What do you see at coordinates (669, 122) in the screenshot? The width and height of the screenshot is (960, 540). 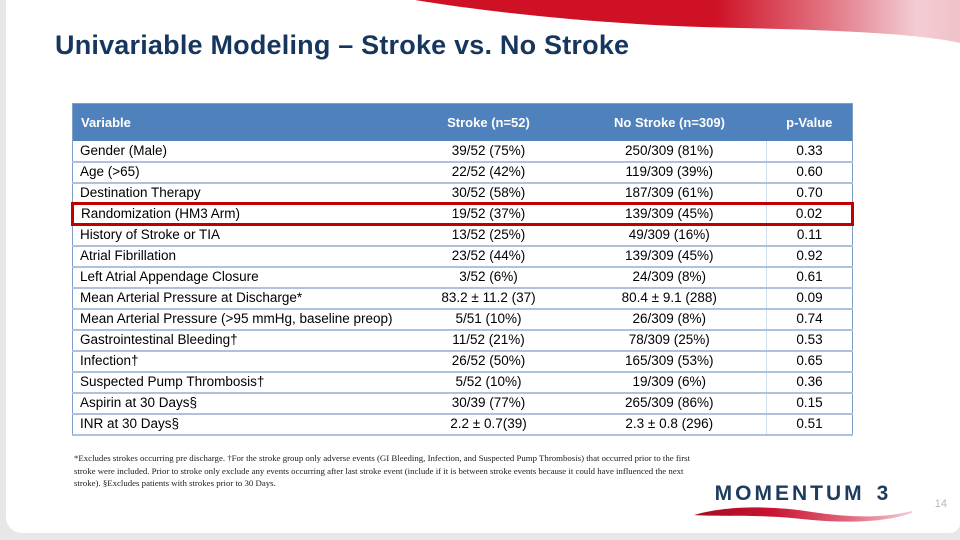 I see `column-header-no-stroke: No Stroke (n=309)` at bounding box center [669, 122].